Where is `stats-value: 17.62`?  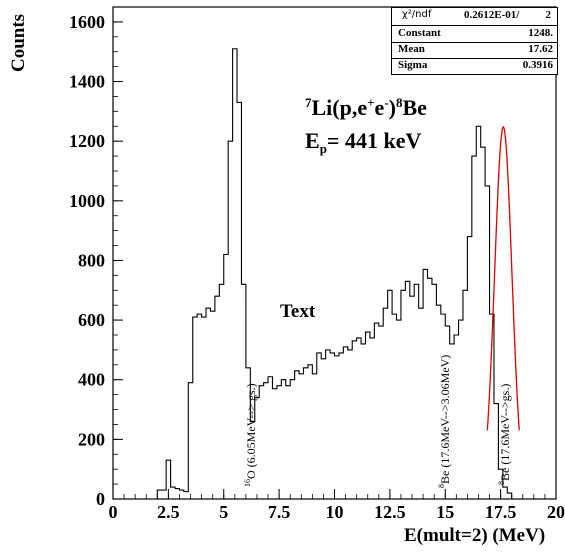
stats-value: 17.62 is located at coordinates (540, 49).